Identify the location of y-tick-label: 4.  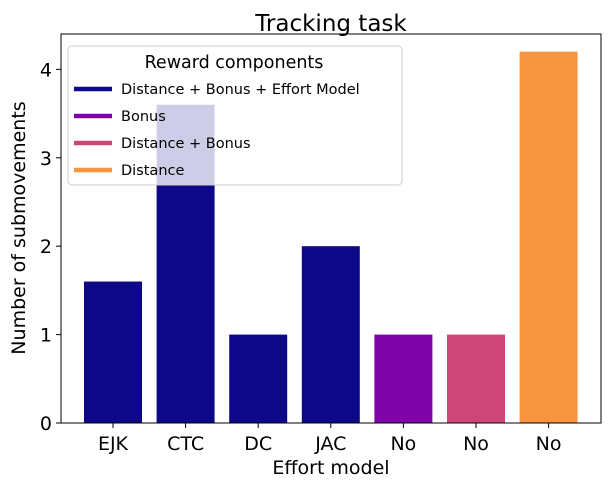
(46, 70).